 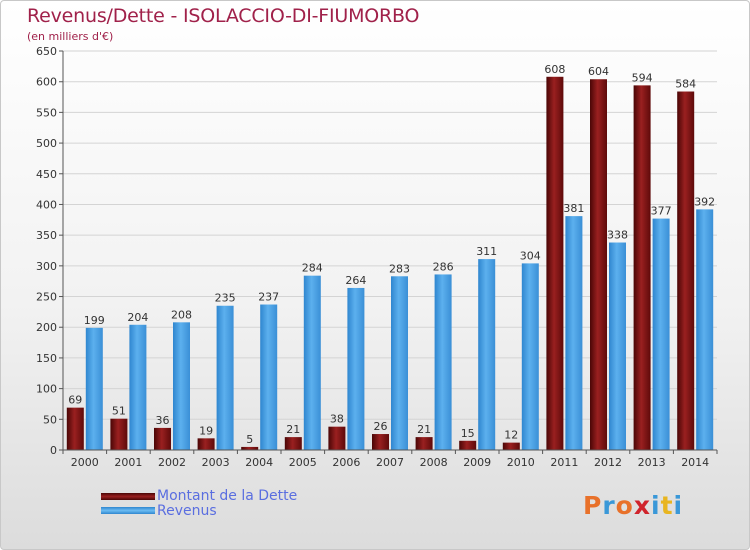 What do you see at coordinates (652, 462) in the screenshot?
I see `x-tick-label: 2013` at bounding box center [652, 462].